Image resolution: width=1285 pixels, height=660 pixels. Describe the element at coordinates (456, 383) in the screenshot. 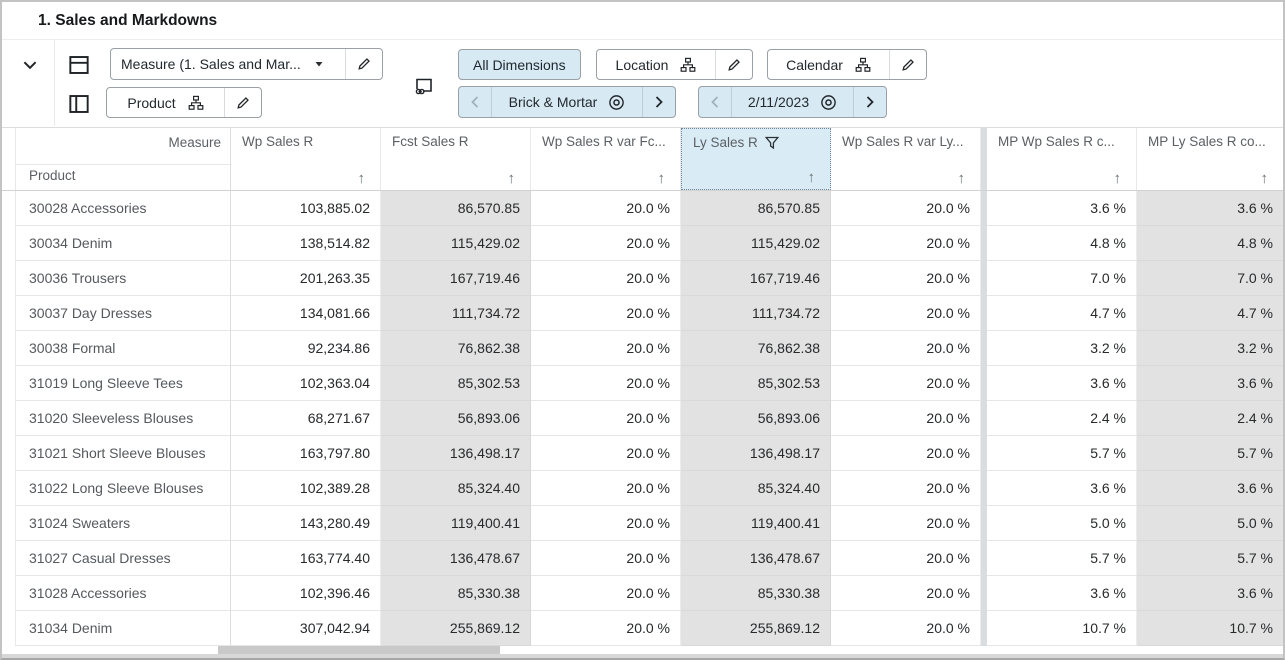

I see `grid-cell: 85,302.53` at that location.